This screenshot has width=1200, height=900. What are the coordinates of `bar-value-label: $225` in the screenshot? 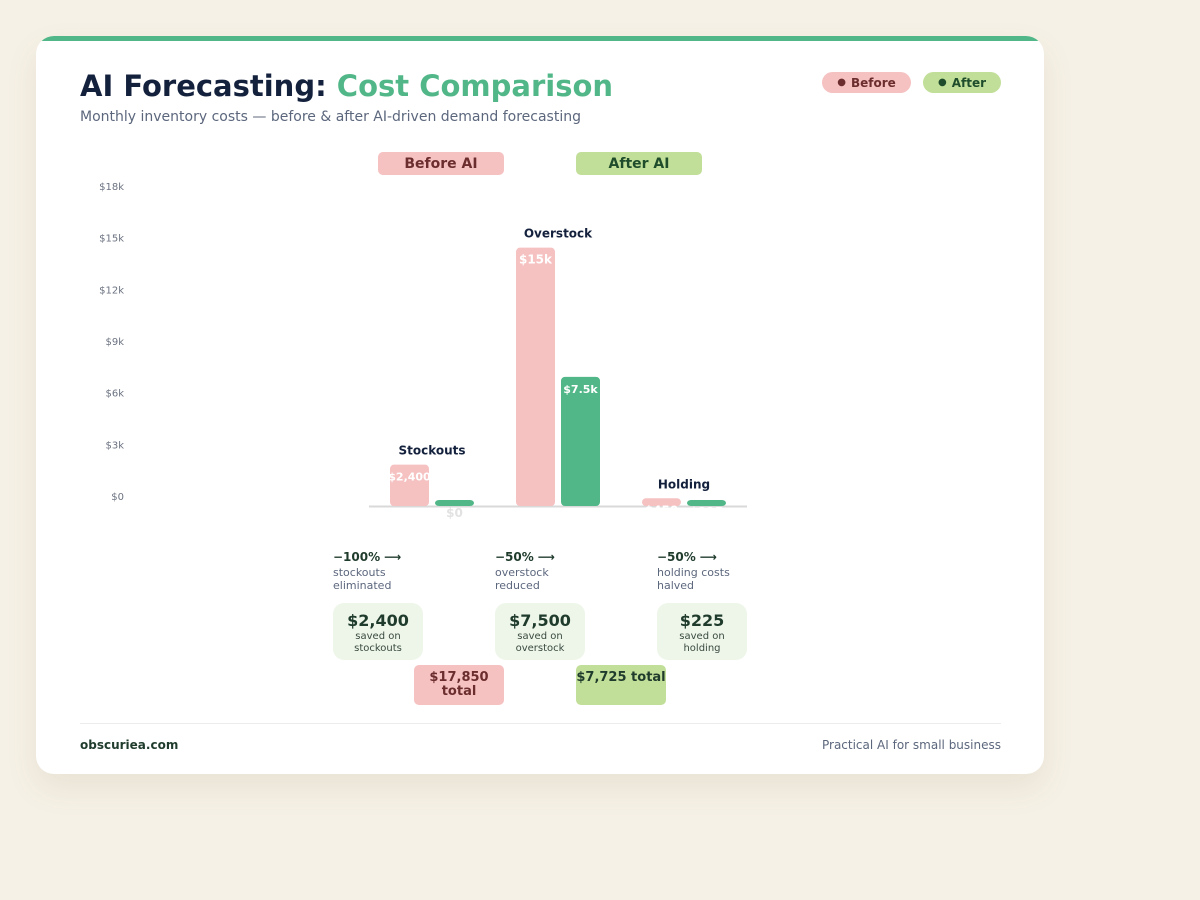 It's located at (706, 512).